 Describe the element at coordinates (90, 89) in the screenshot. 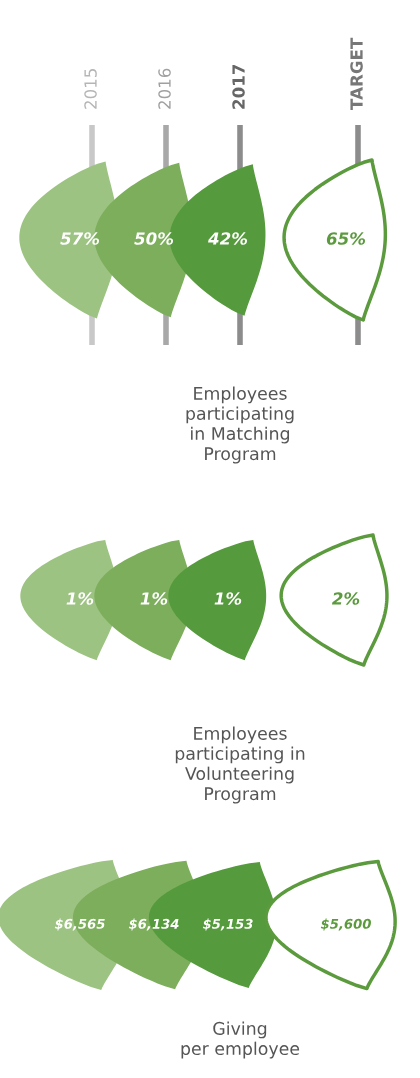

I see `category-label: 2015` at that location.